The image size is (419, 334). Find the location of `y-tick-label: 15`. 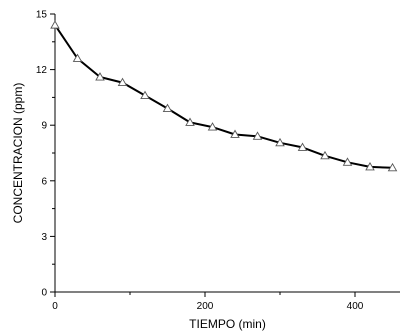

y-tick-label: 15 is located at coordinates (42, 15).